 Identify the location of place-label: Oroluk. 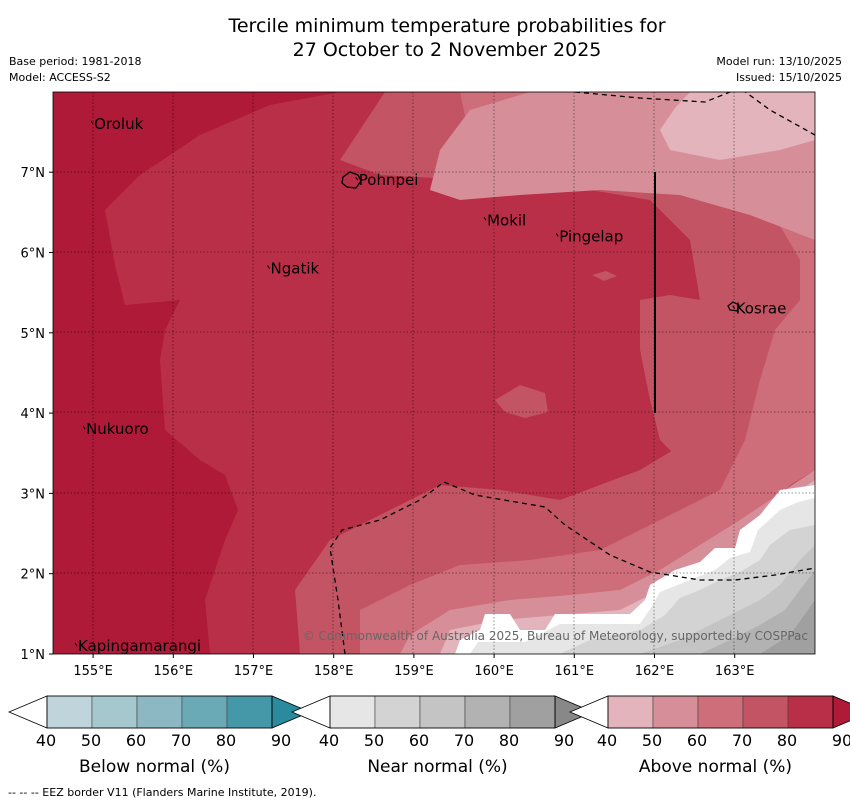
(118, 124).